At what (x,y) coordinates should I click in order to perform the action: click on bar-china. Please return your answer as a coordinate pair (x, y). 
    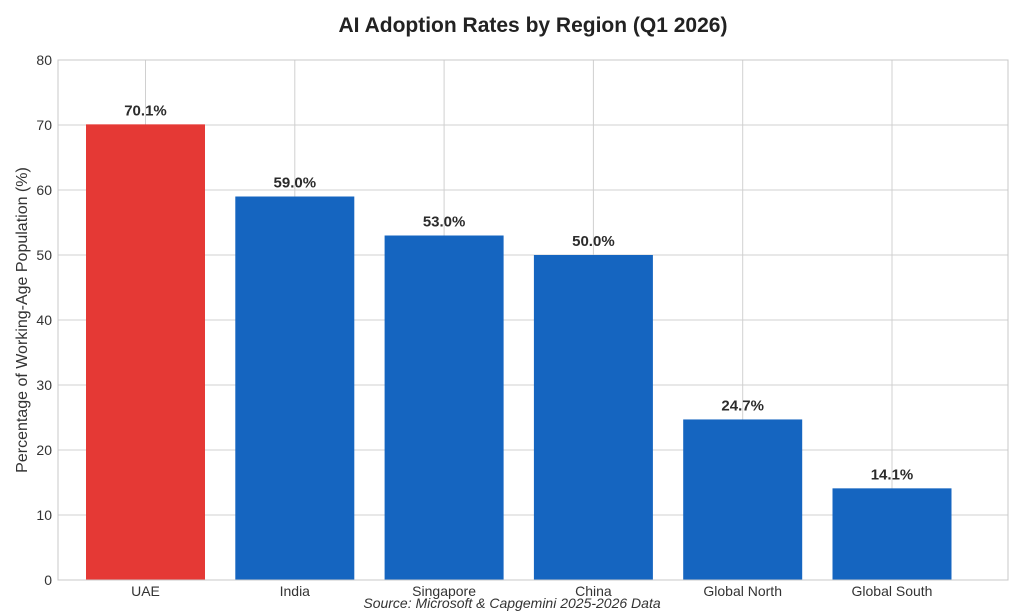
    Looking at the image, I should click on (593, 417).